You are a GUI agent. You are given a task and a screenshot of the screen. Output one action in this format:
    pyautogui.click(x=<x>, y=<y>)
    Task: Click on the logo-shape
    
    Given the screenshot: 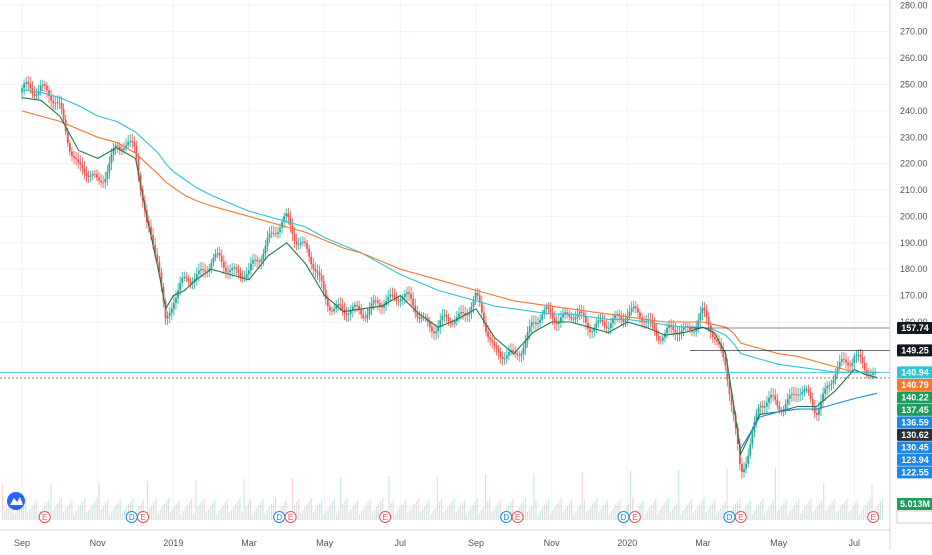 What is the action you would take?
    pyautogui.click(x=16, y=501)
    